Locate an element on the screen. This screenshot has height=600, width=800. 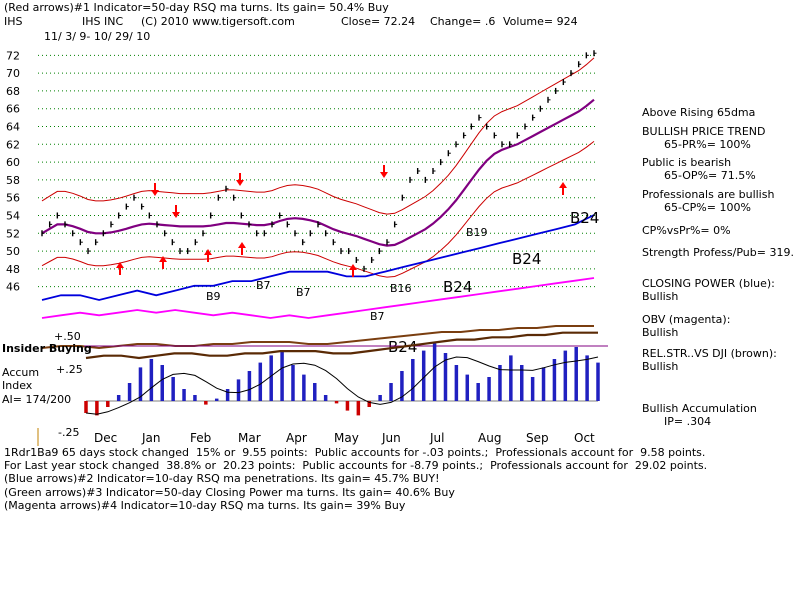
sidebar-block-4: CP%vsPr%= 0% is located at coordinates (686, 230).